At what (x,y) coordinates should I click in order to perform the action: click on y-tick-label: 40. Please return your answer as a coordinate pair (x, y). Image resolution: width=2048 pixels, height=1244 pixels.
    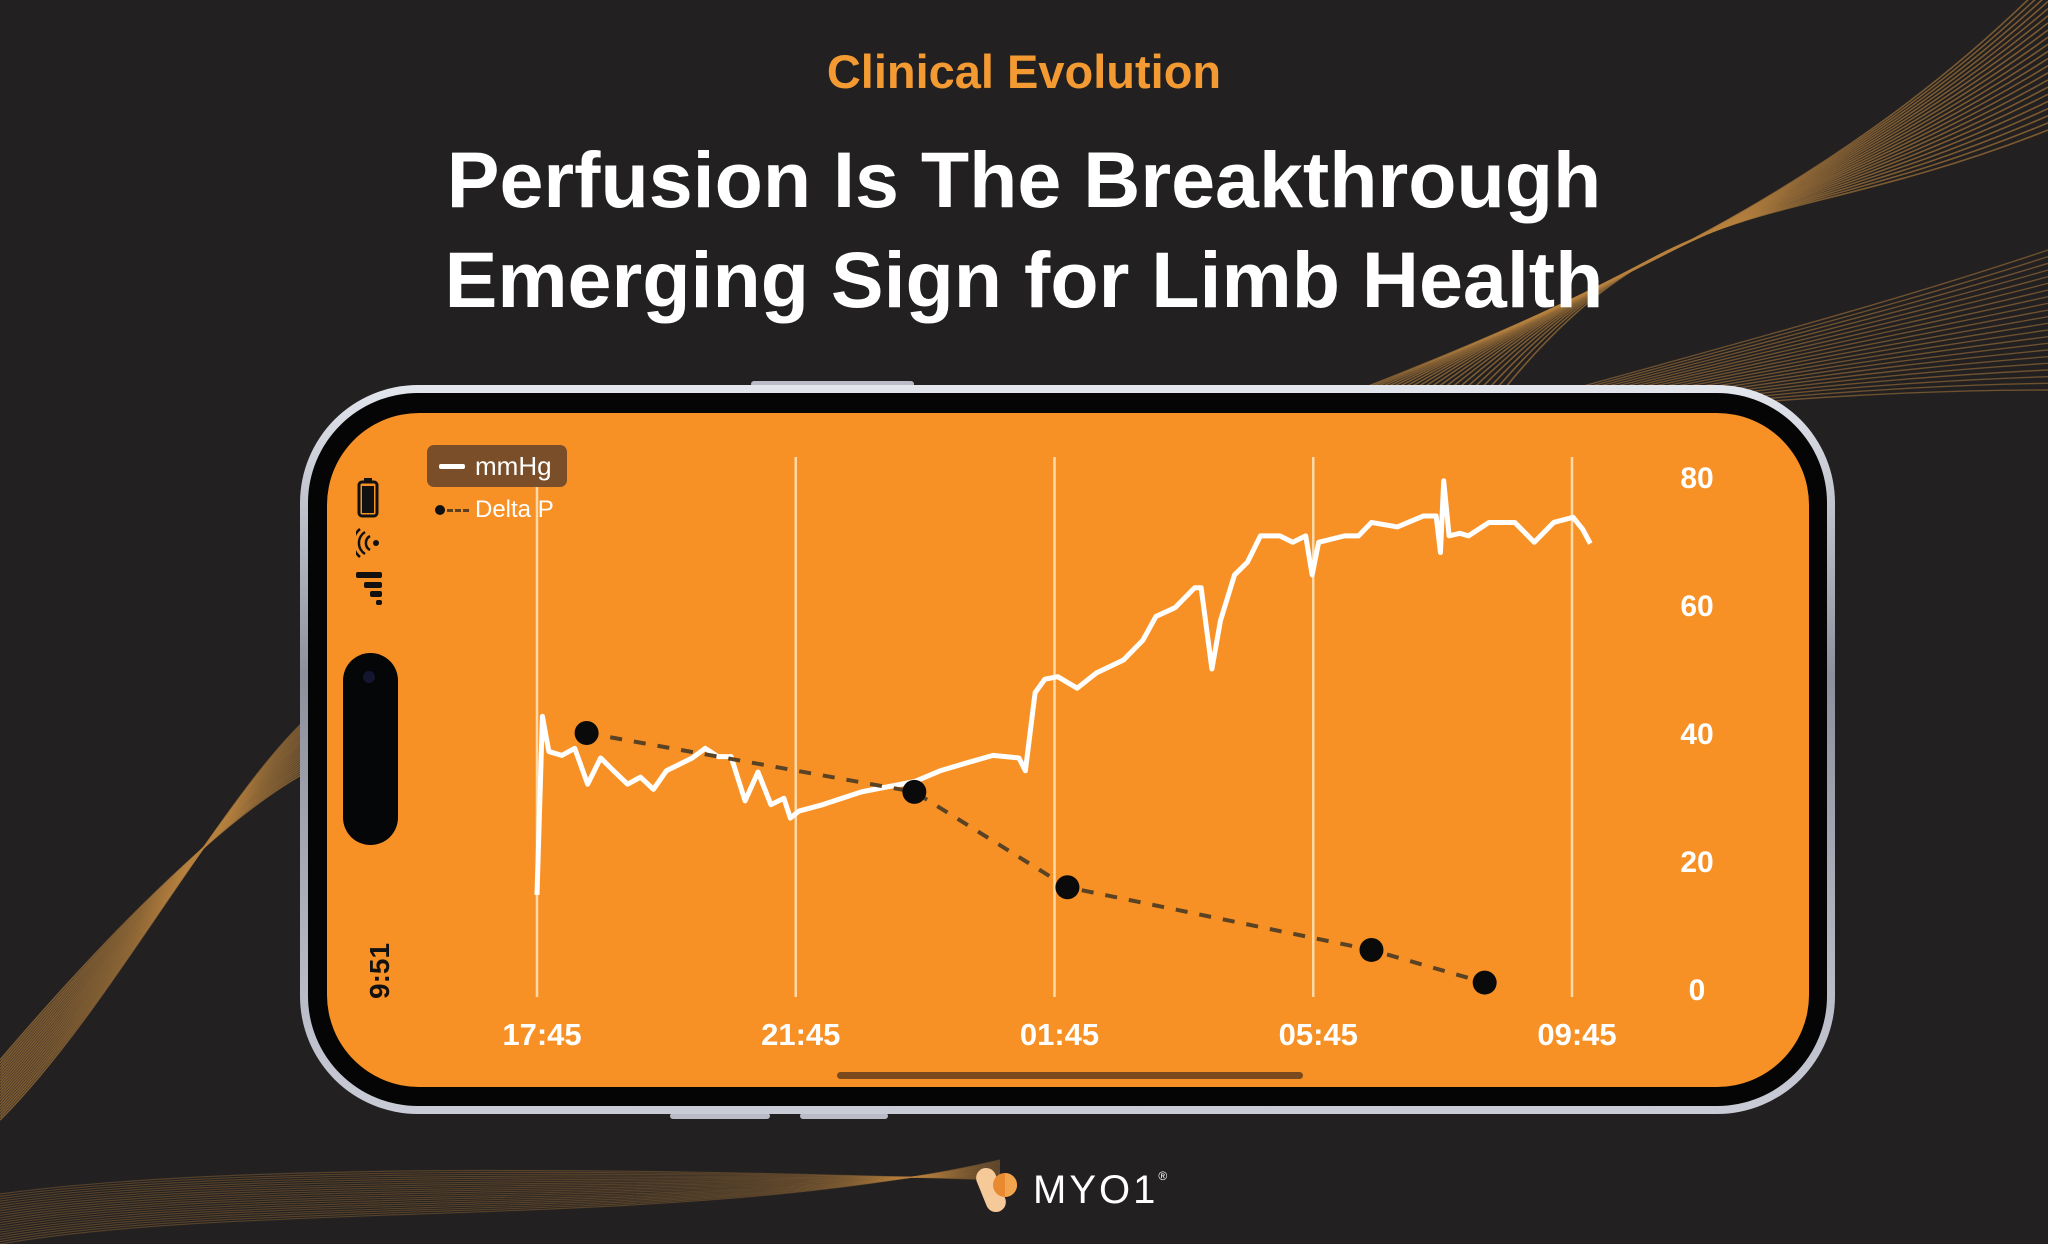
    Looking at the image, I should click on (1696, 734).